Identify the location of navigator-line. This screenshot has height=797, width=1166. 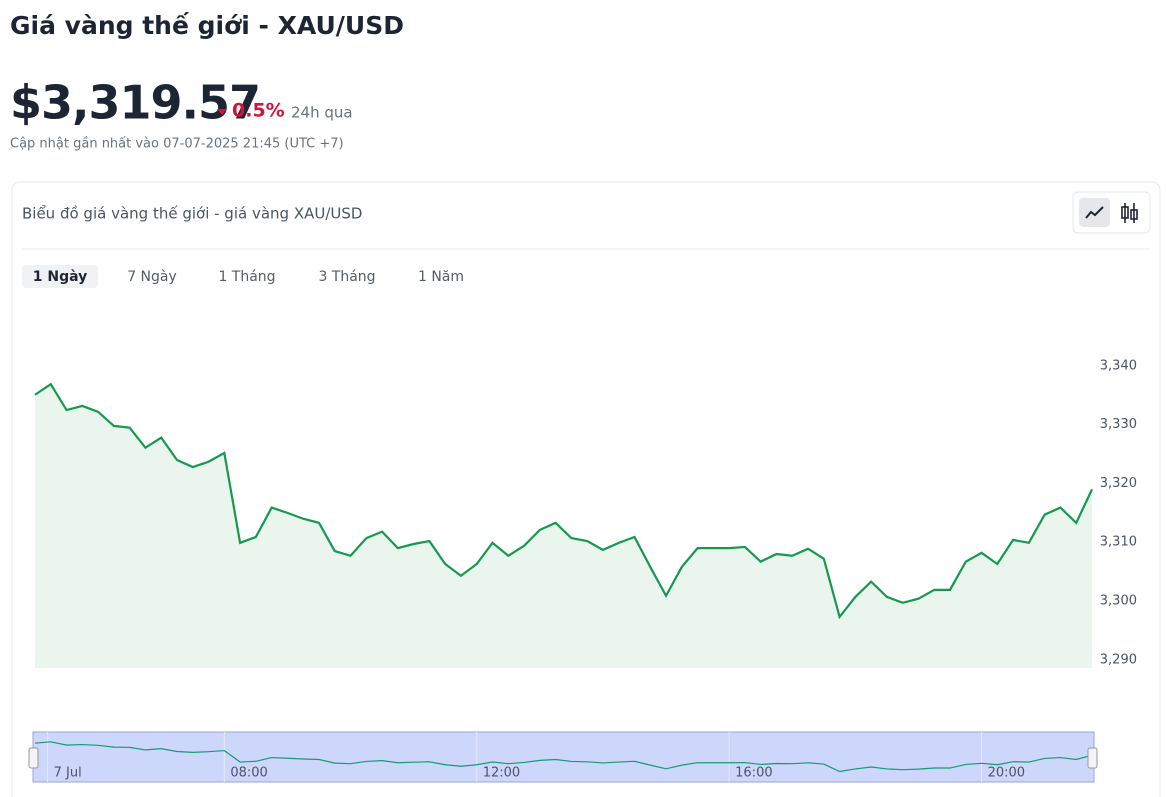
(563, 757).